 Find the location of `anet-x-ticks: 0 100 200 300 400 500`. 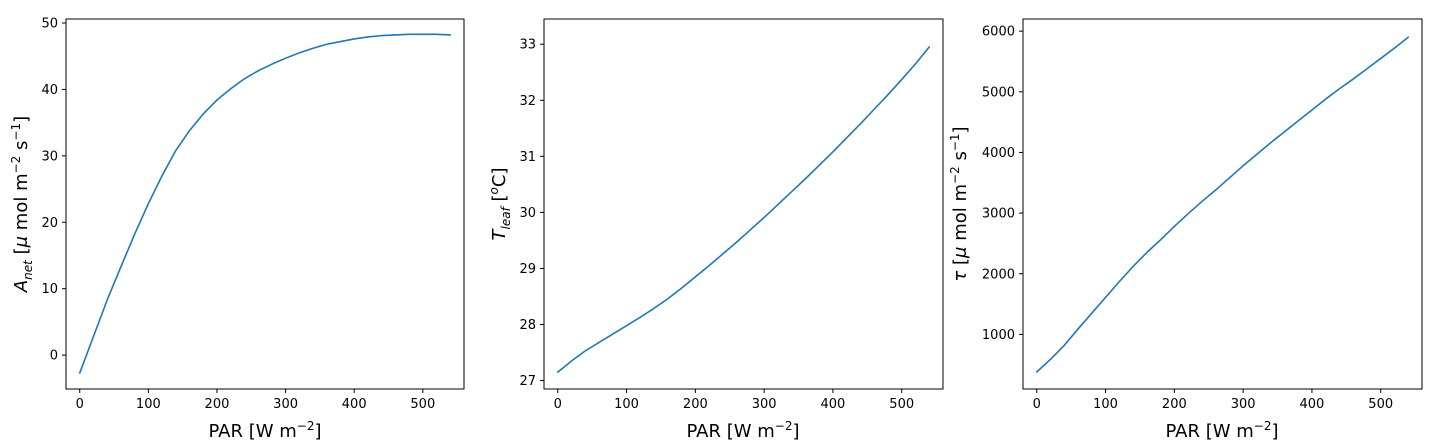

anet-x-ticks: 0 100 200 300 400 500 is located at coordinates (255, 400).